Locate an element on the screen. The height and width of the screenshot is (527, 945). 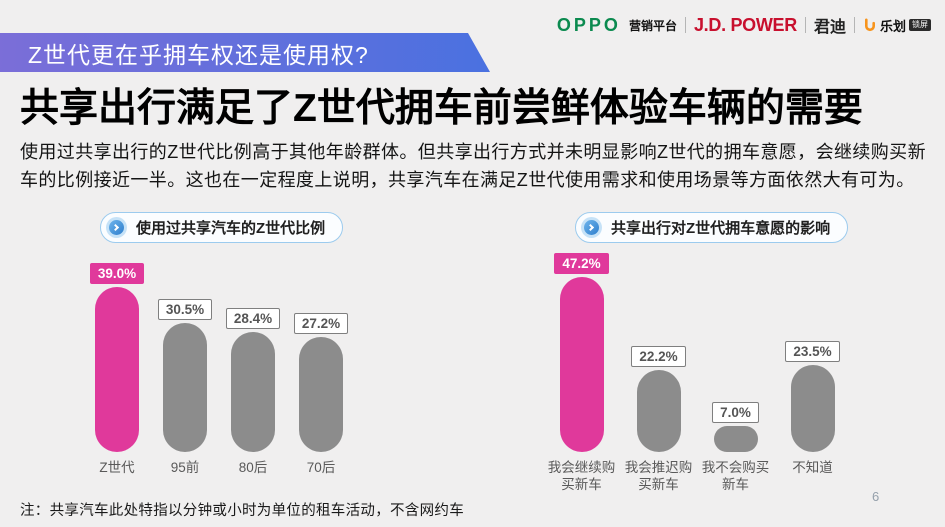
footnote: 注：共享汽车此处特指以分钟或小时为单位的租车活动，不含网约车 is located at coordinates (242, 511).